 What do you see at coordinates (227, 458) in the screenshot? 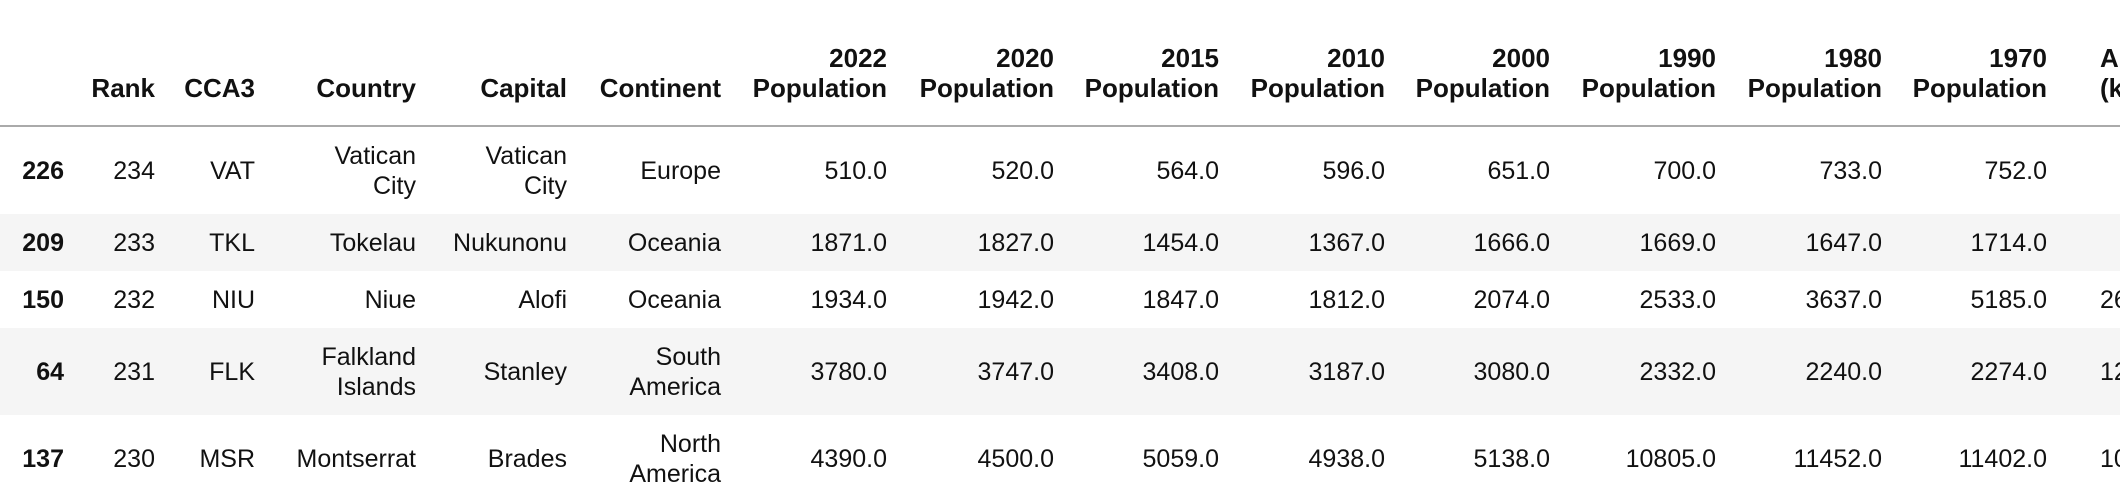
I see `table-cell: MSR` at bounding box center [227, 458].